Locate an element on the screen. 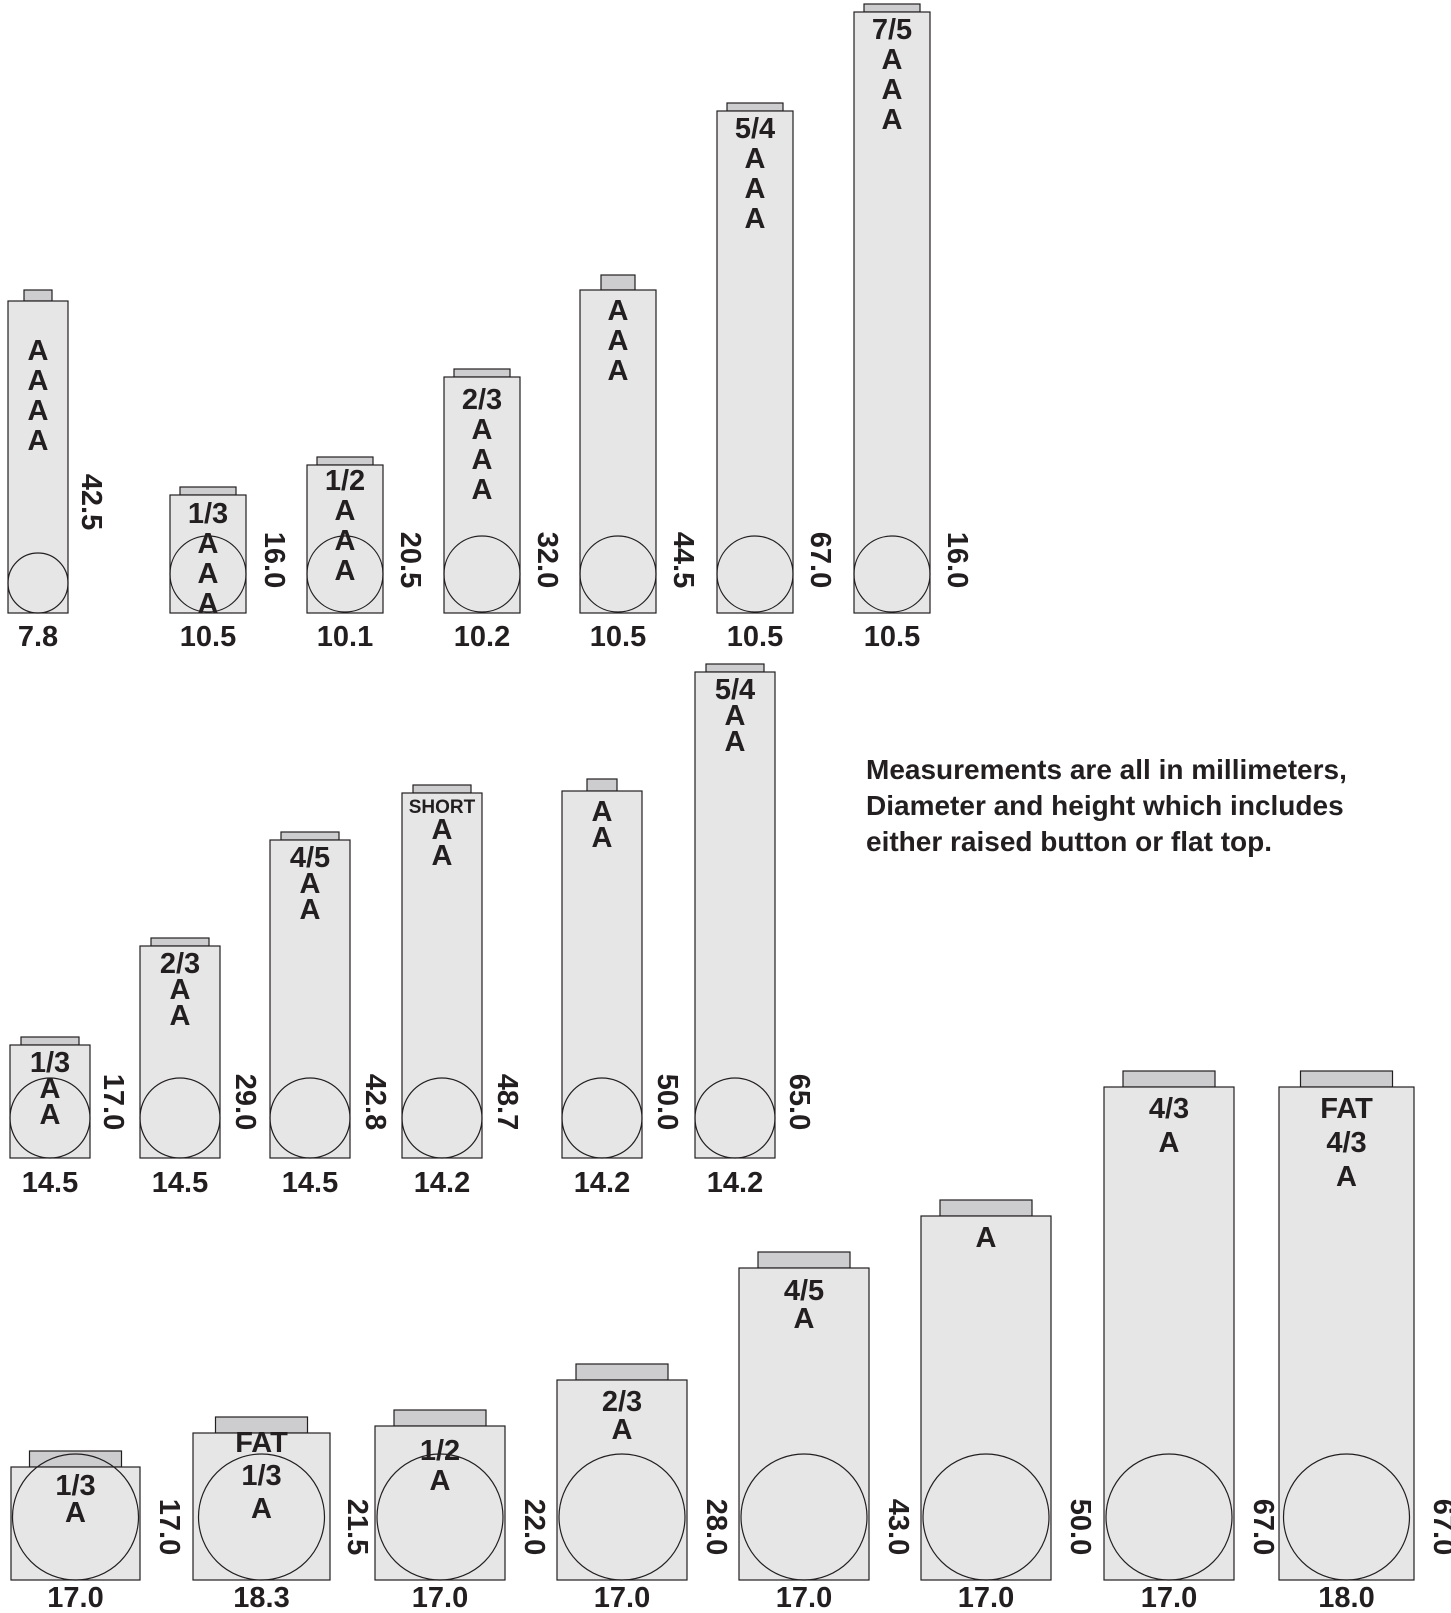  height-value: 32.0 is located at coordinates (547, 560).